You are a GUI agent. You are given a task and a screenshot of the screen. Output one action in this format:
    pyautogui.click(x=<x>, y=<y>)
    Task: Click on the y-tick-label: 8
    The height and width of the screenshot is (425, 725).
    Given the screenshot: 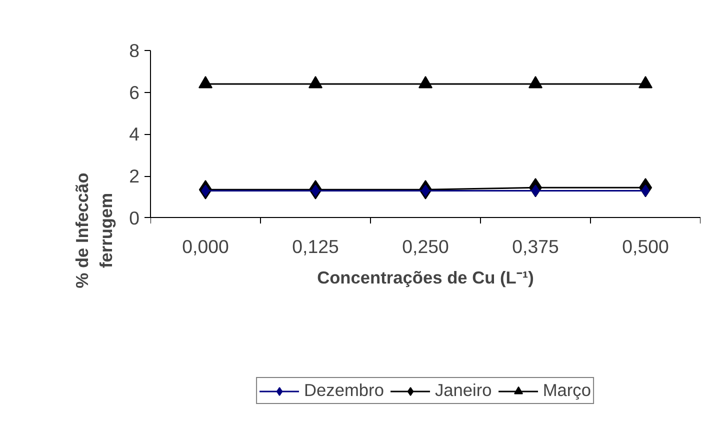 What is the action you would take?
    pyautogui.click(x=134, y=50)
    